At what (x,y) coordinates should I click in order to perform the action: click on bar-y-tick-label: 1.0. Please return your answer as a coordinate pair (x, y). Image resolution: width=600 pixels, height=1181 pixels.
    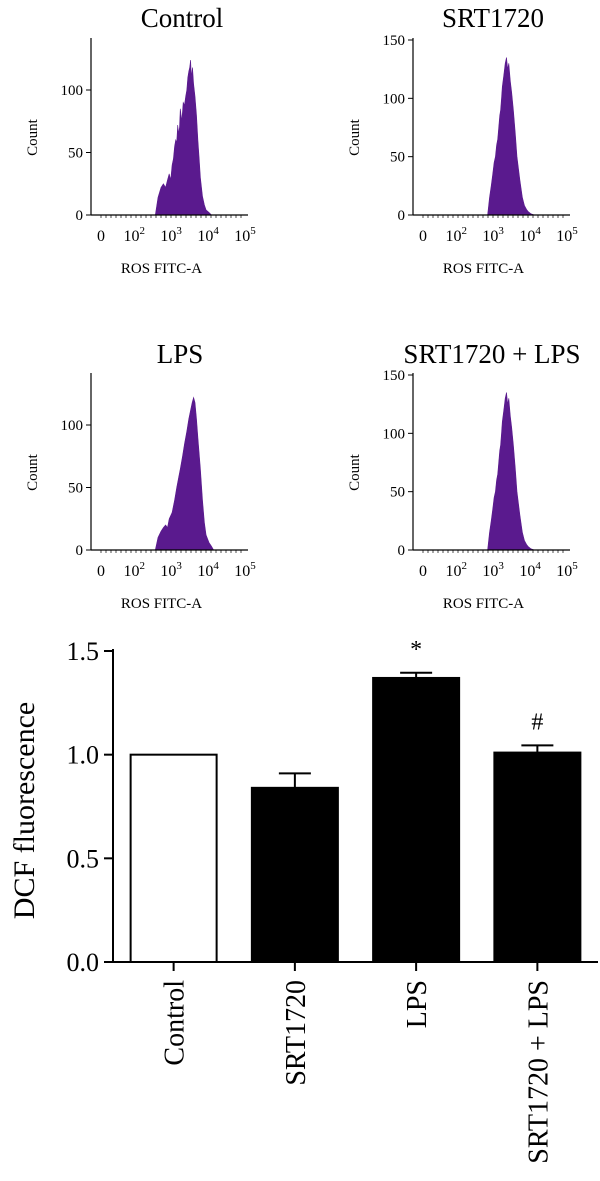
    Looking at the image, I should click on (83, 755).